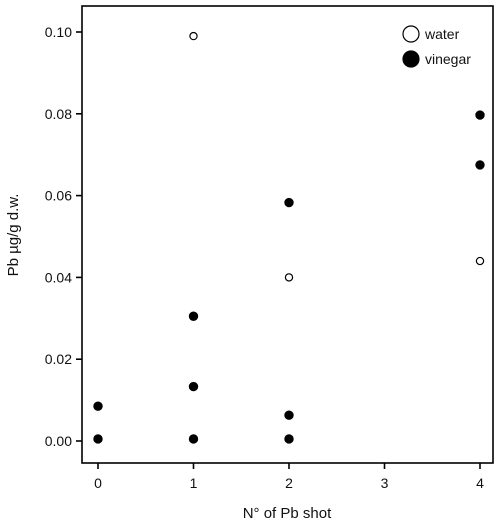 The image size is (496, 524). Describe the element at coordinates (58, 441) in the screenshot. I see `y-tick-label: 0.00` at that location.